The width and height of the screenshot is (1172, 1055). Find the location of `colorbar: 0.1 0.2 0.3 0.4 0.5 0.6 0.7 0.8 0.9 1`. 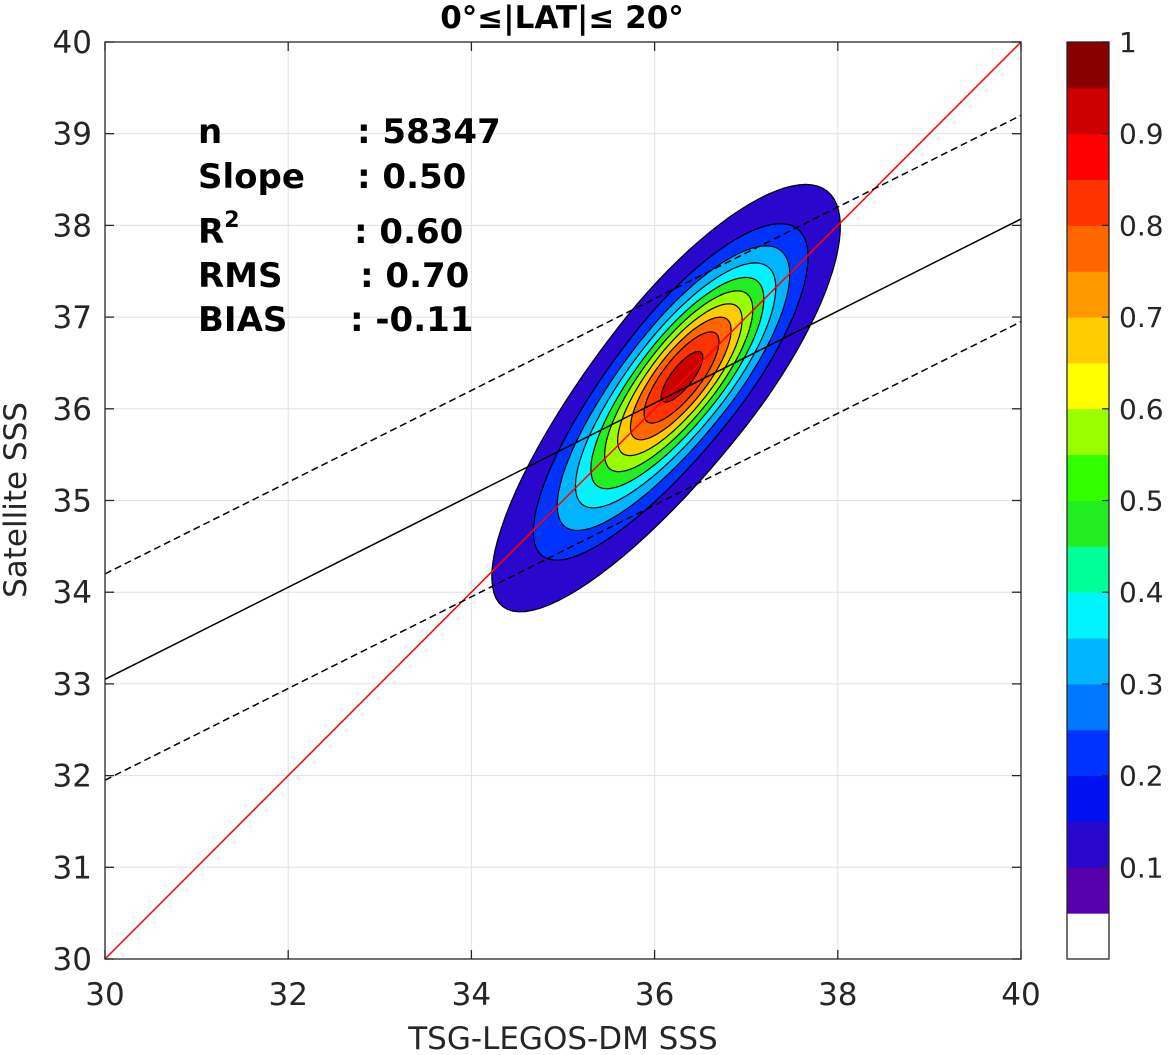

colorbar: 0.1 0.2 0.3 0.4 0.5 0.6 0.7 0.8 0.9 1 is located at coordinates (1115, 493).